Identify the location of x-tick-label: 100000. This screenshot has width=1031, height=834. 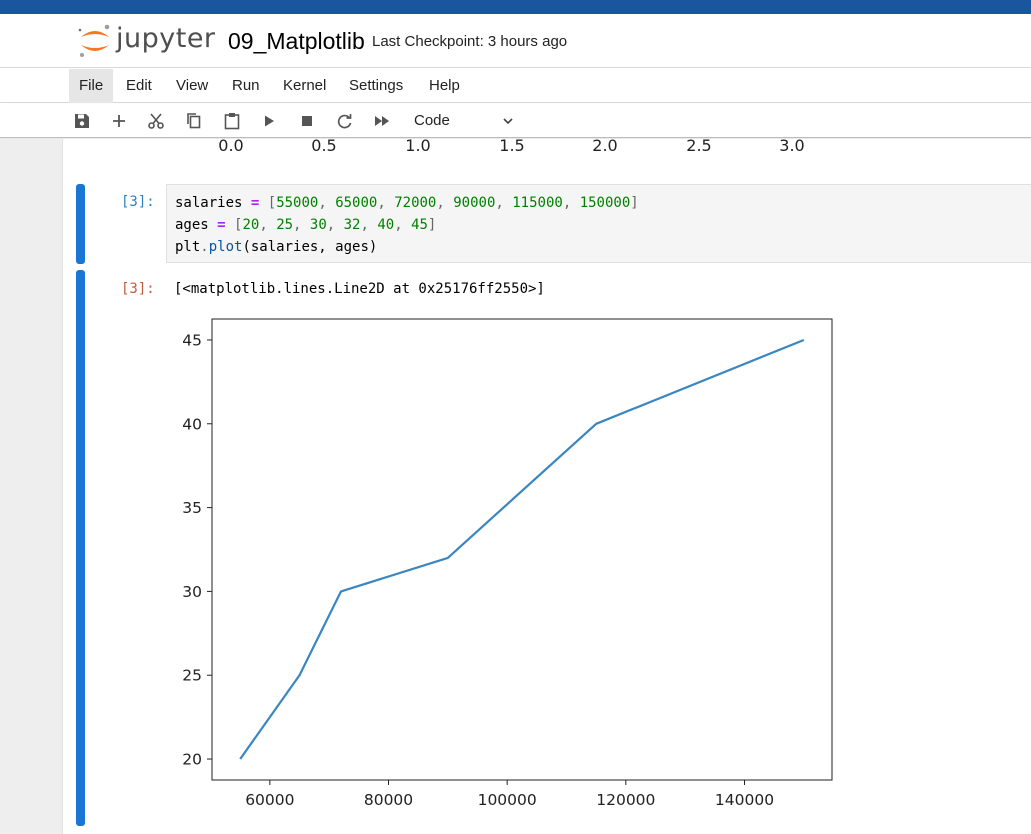
(507, 800).